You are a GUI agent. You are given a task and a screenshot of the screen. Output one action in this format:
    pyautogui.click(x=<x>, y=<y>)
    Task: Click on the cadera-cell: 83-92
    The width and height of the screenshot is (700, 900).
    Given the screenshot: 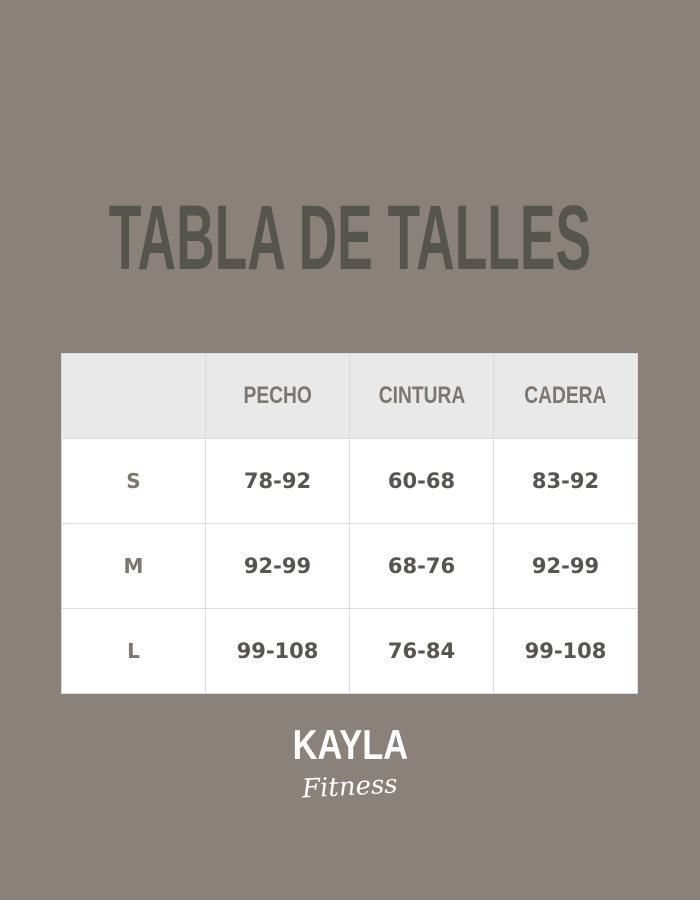 What is the action you would take?
    pyautogui.click(x=565, y=481)
    